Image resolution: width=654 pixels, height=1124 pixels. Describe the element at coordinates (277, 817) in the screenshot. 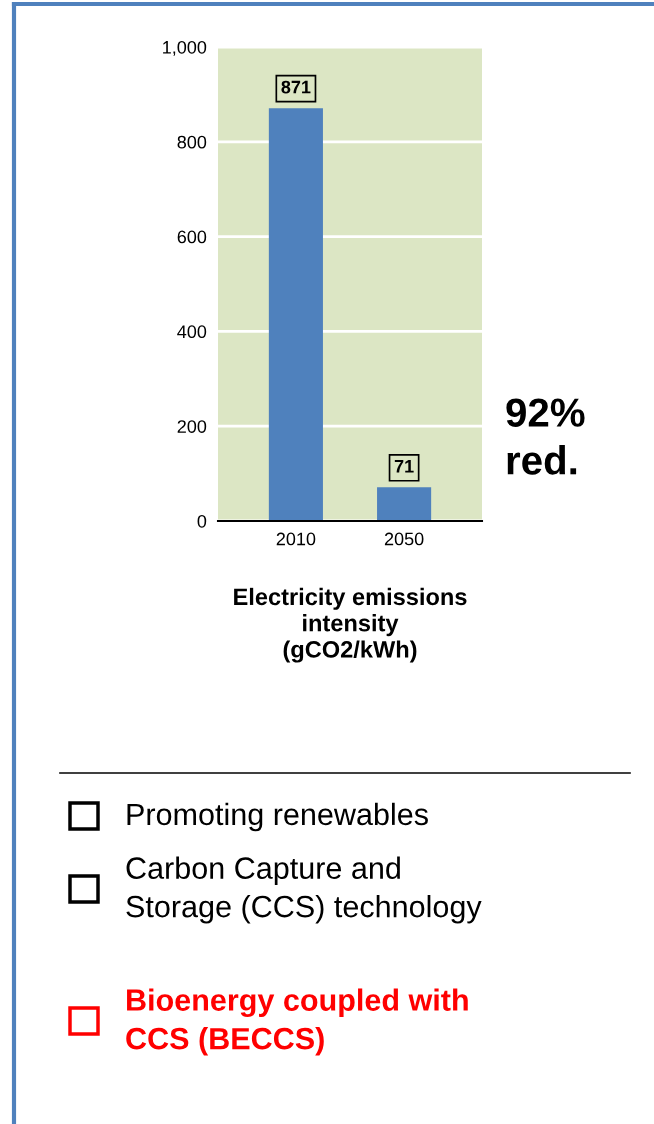

I see `text: Promoting renewables` at that location.